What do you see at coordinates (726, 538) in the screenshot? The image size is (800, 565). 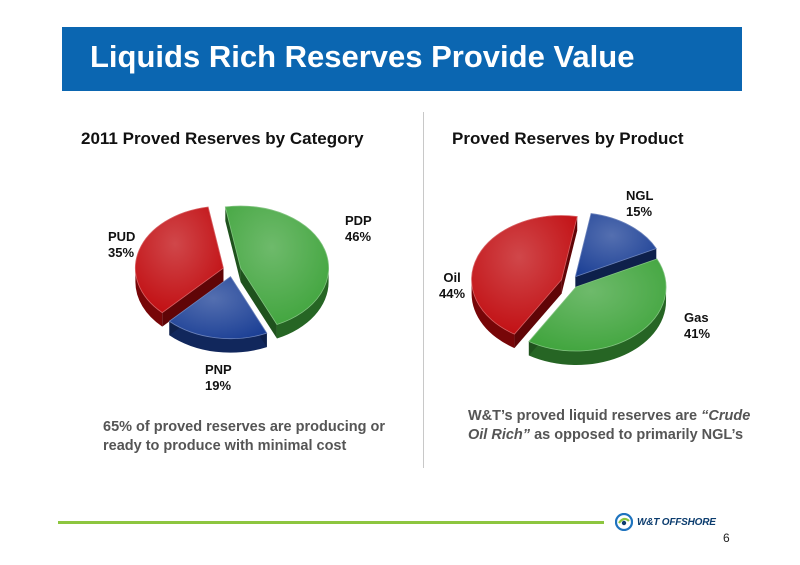 I see `page-number: 6` at bounding box center [726, 538].